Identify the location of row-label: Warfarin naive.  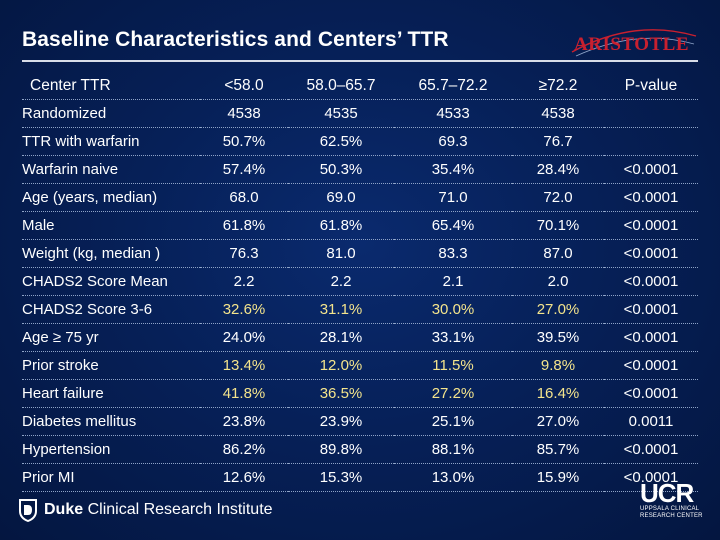
(111, 169).